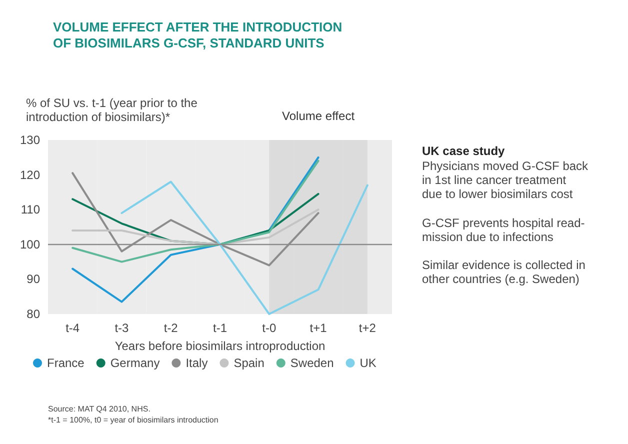 The width and height of the screenshot is (628, 444). What do you see at coordinates (122, 328) in the screenshot?
I see `x-tick-label: t-3` at bounding box center [122, 328].